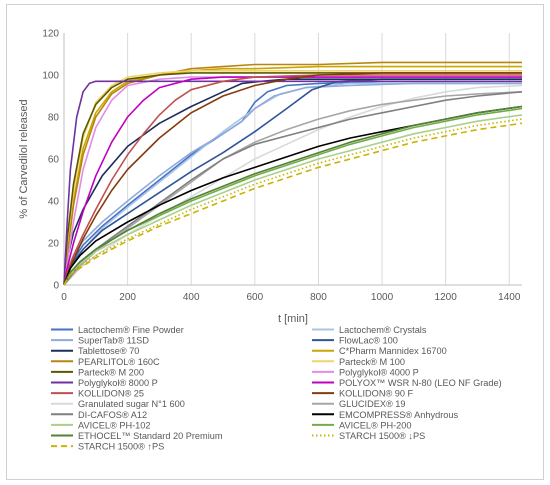 This screenshot has width=550, height=485. Describe the element at coordinates (420, 383) in the screenshot. I see `legend-label: POLYOX™ WSR N-80 (LEO NF Grade)` at that location.